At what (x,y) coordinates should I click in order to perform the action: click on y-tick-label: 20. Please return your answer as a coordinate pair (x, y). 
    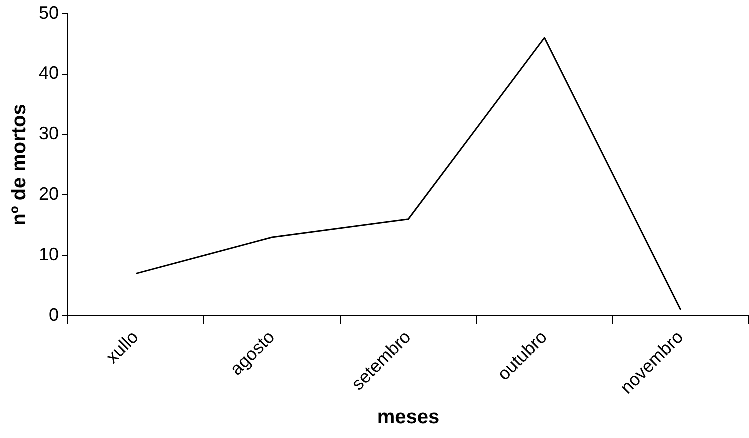
    Looking at the image, I should click on (49, 194).